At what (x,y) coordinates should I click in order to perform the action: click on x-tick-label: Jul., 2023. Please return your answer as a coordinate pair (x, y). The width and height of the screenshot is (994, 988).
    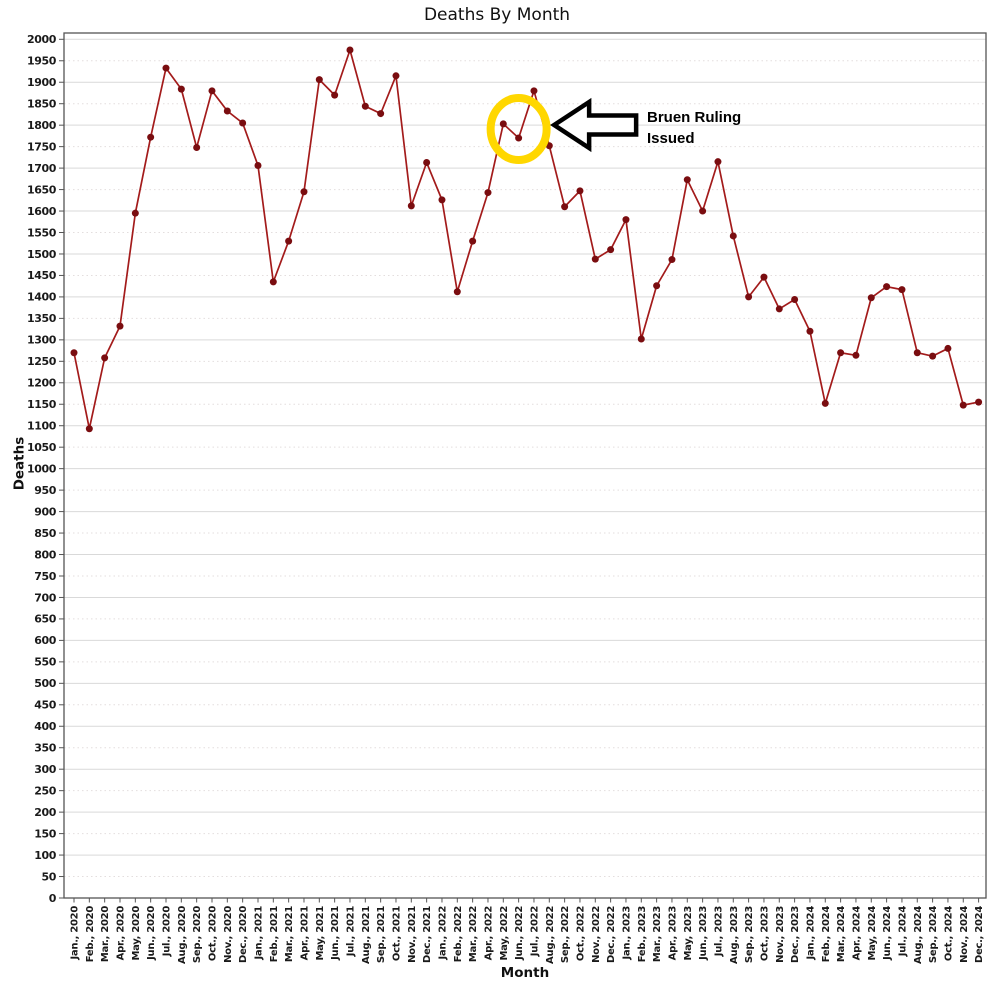
    Looking at the image, I should click on (718, 932).